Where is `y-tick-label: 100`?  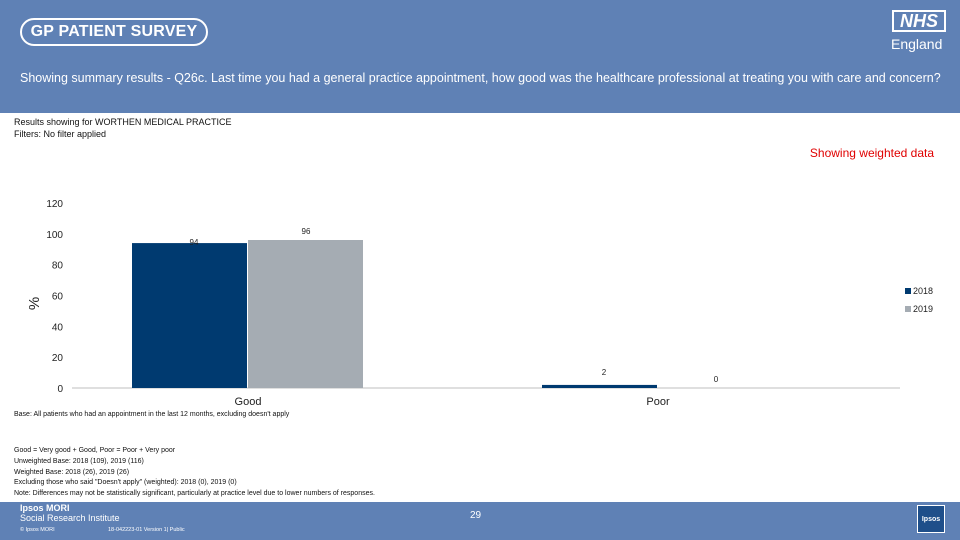
y-tick-label: 100 is located at coordinates (54, 235).